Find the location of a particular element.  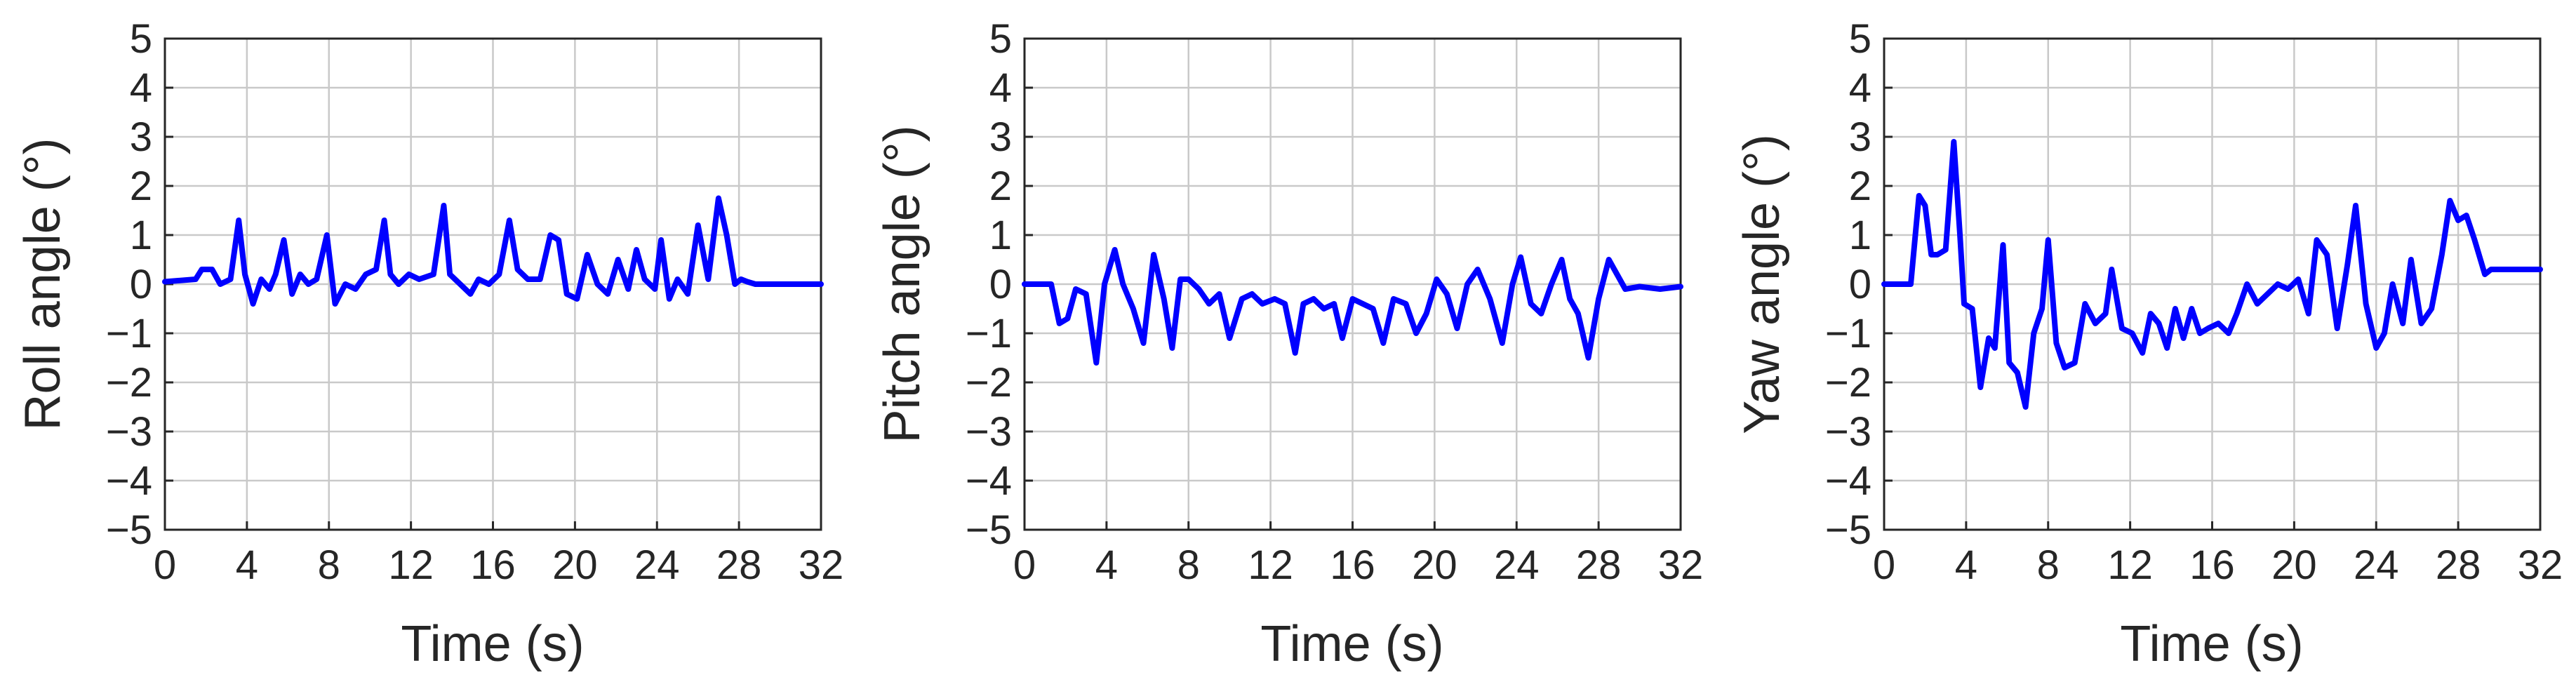

pitch-y-tick-label: 3 is located at coordinates (1000, 137).